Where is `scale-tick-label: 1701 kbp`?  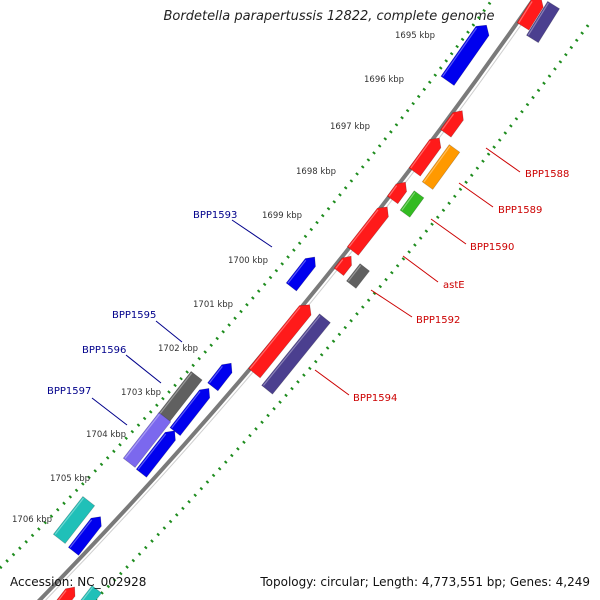
scale-tick-label: 1701 kbp is located at coordinates (213, 305).